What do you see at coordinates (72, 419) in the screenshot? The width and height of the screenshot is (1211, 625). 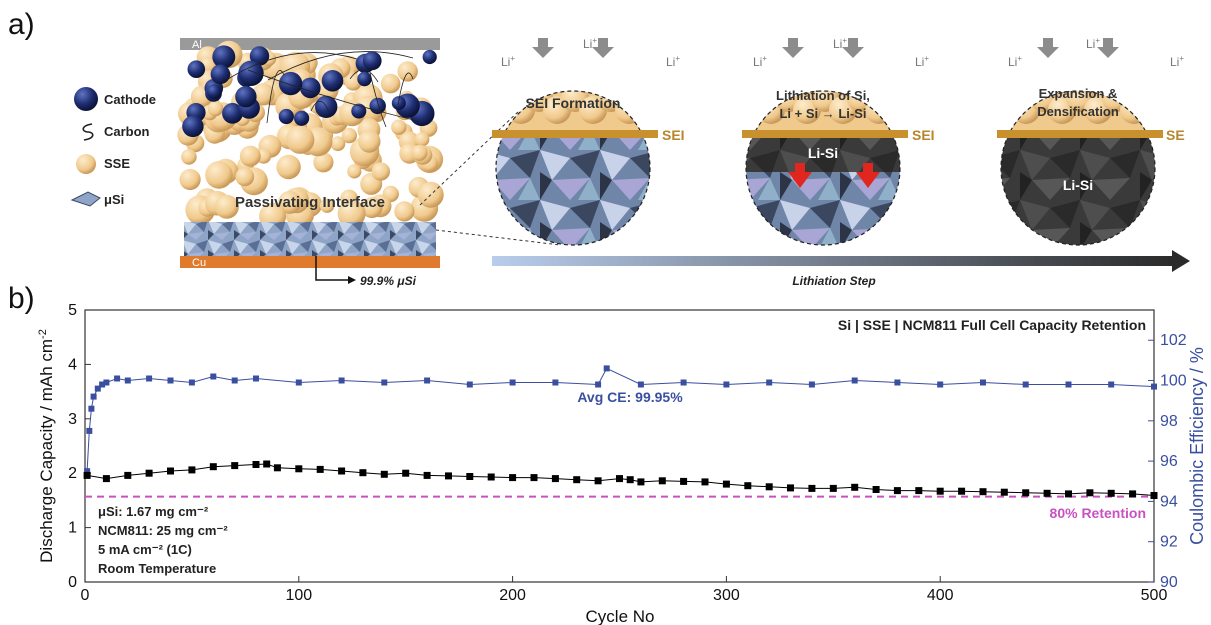 I see `y-tick-label: 3` at bounding box center [72, 419].